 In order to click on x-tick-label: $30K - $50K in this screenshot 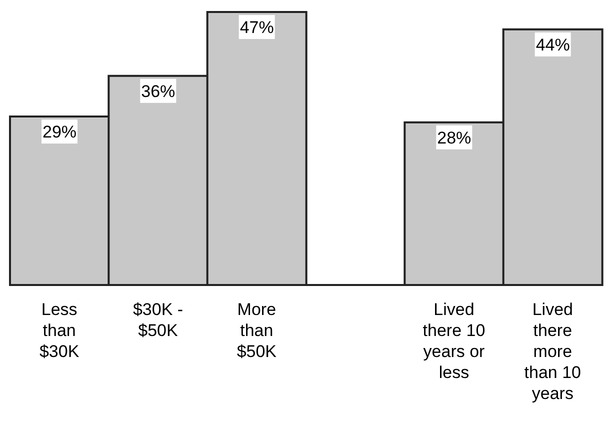, I will do `click(158, 320)`.